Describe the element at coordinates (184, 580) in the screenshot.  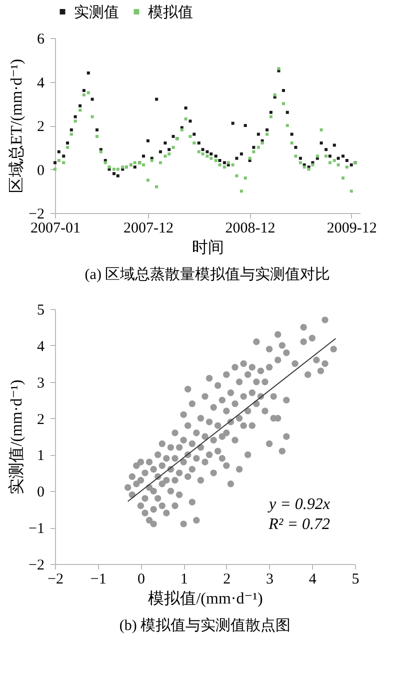
I see `x-tick-label: 1` at that location.